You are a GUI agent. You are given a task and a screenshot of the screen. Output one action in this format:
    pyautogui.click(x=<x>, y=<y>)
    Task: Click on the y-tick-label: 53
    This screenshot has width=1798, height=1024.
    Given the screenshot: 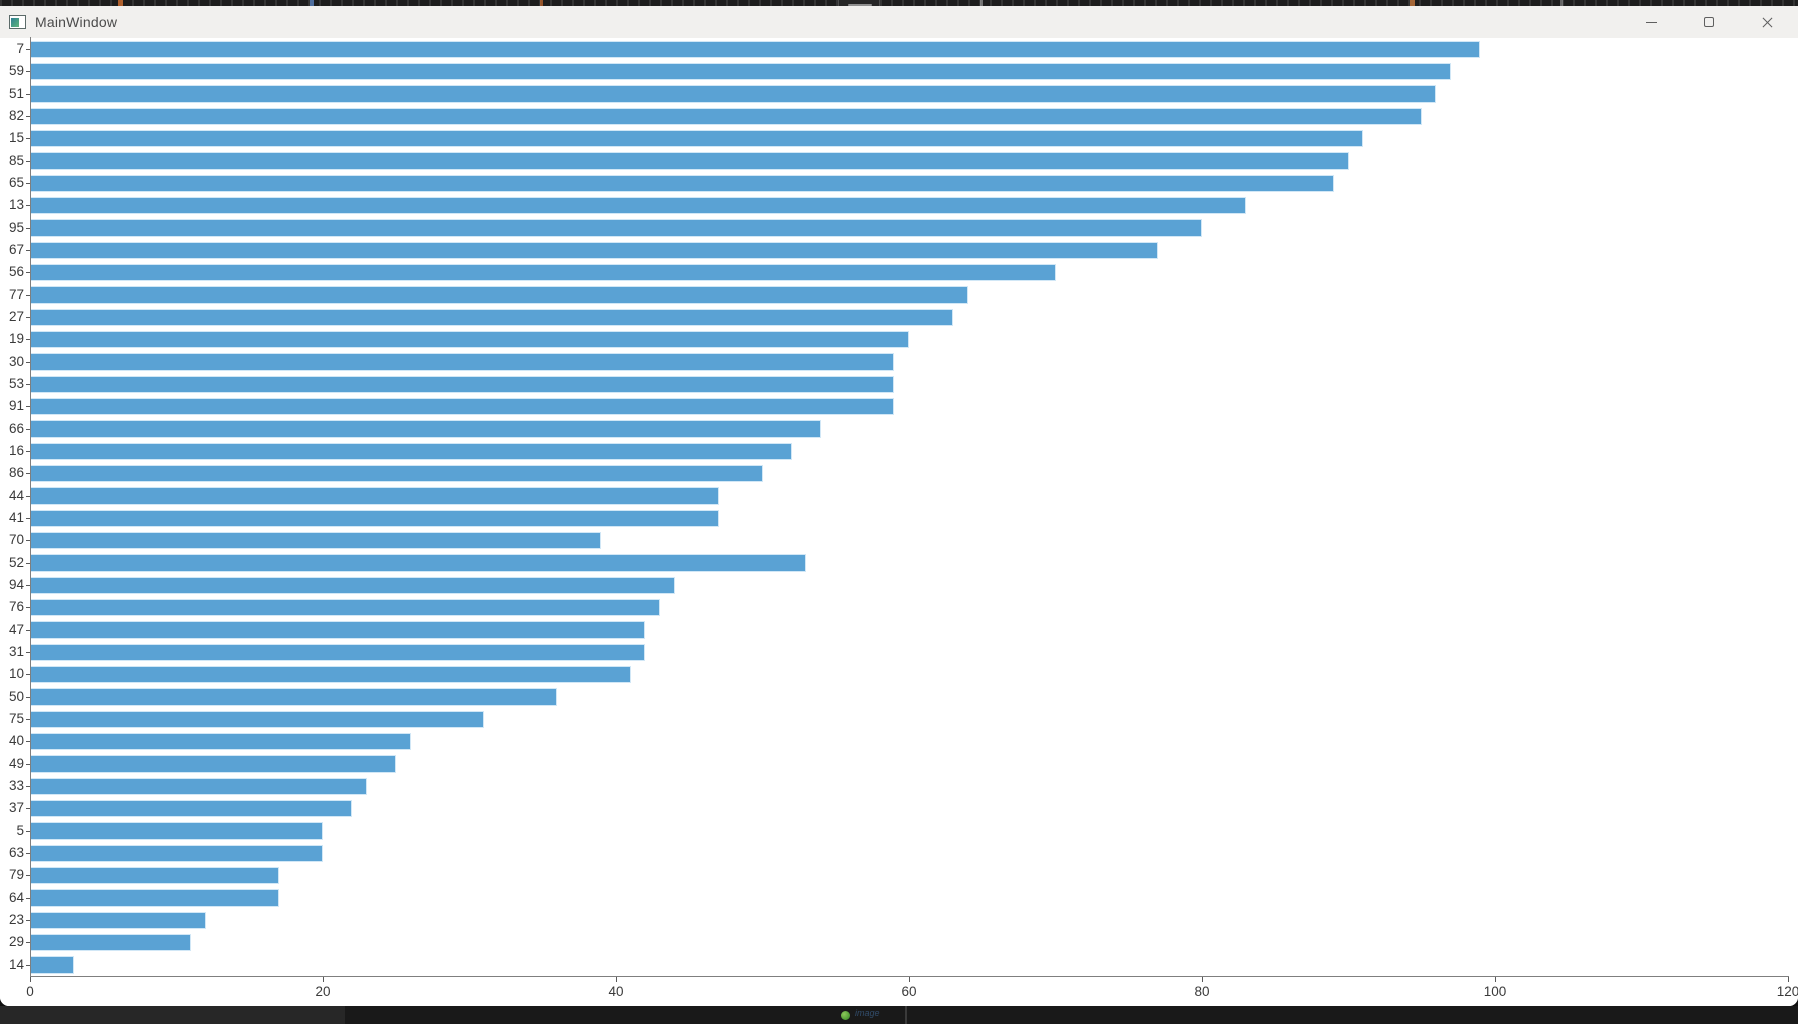 What is the action you would take?
    pyautogui.click(x=16, y=383)
    